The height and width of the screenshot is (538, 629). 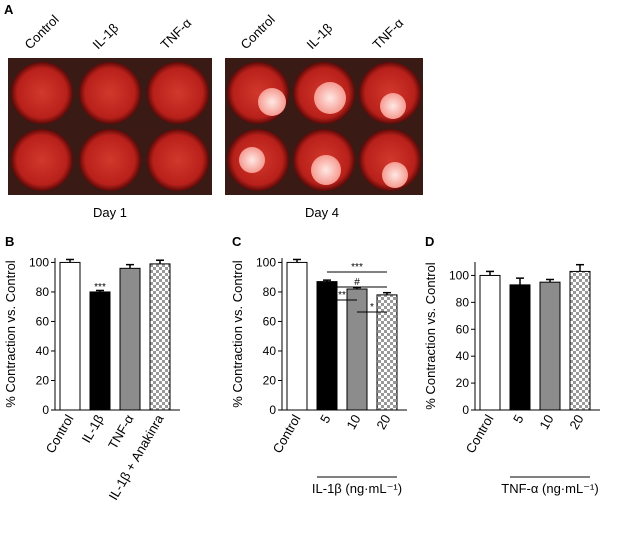 What do you see at coordinates (357, 282) in the screenshot?
I see `significance-label: #` at bounding box center [357, 282].